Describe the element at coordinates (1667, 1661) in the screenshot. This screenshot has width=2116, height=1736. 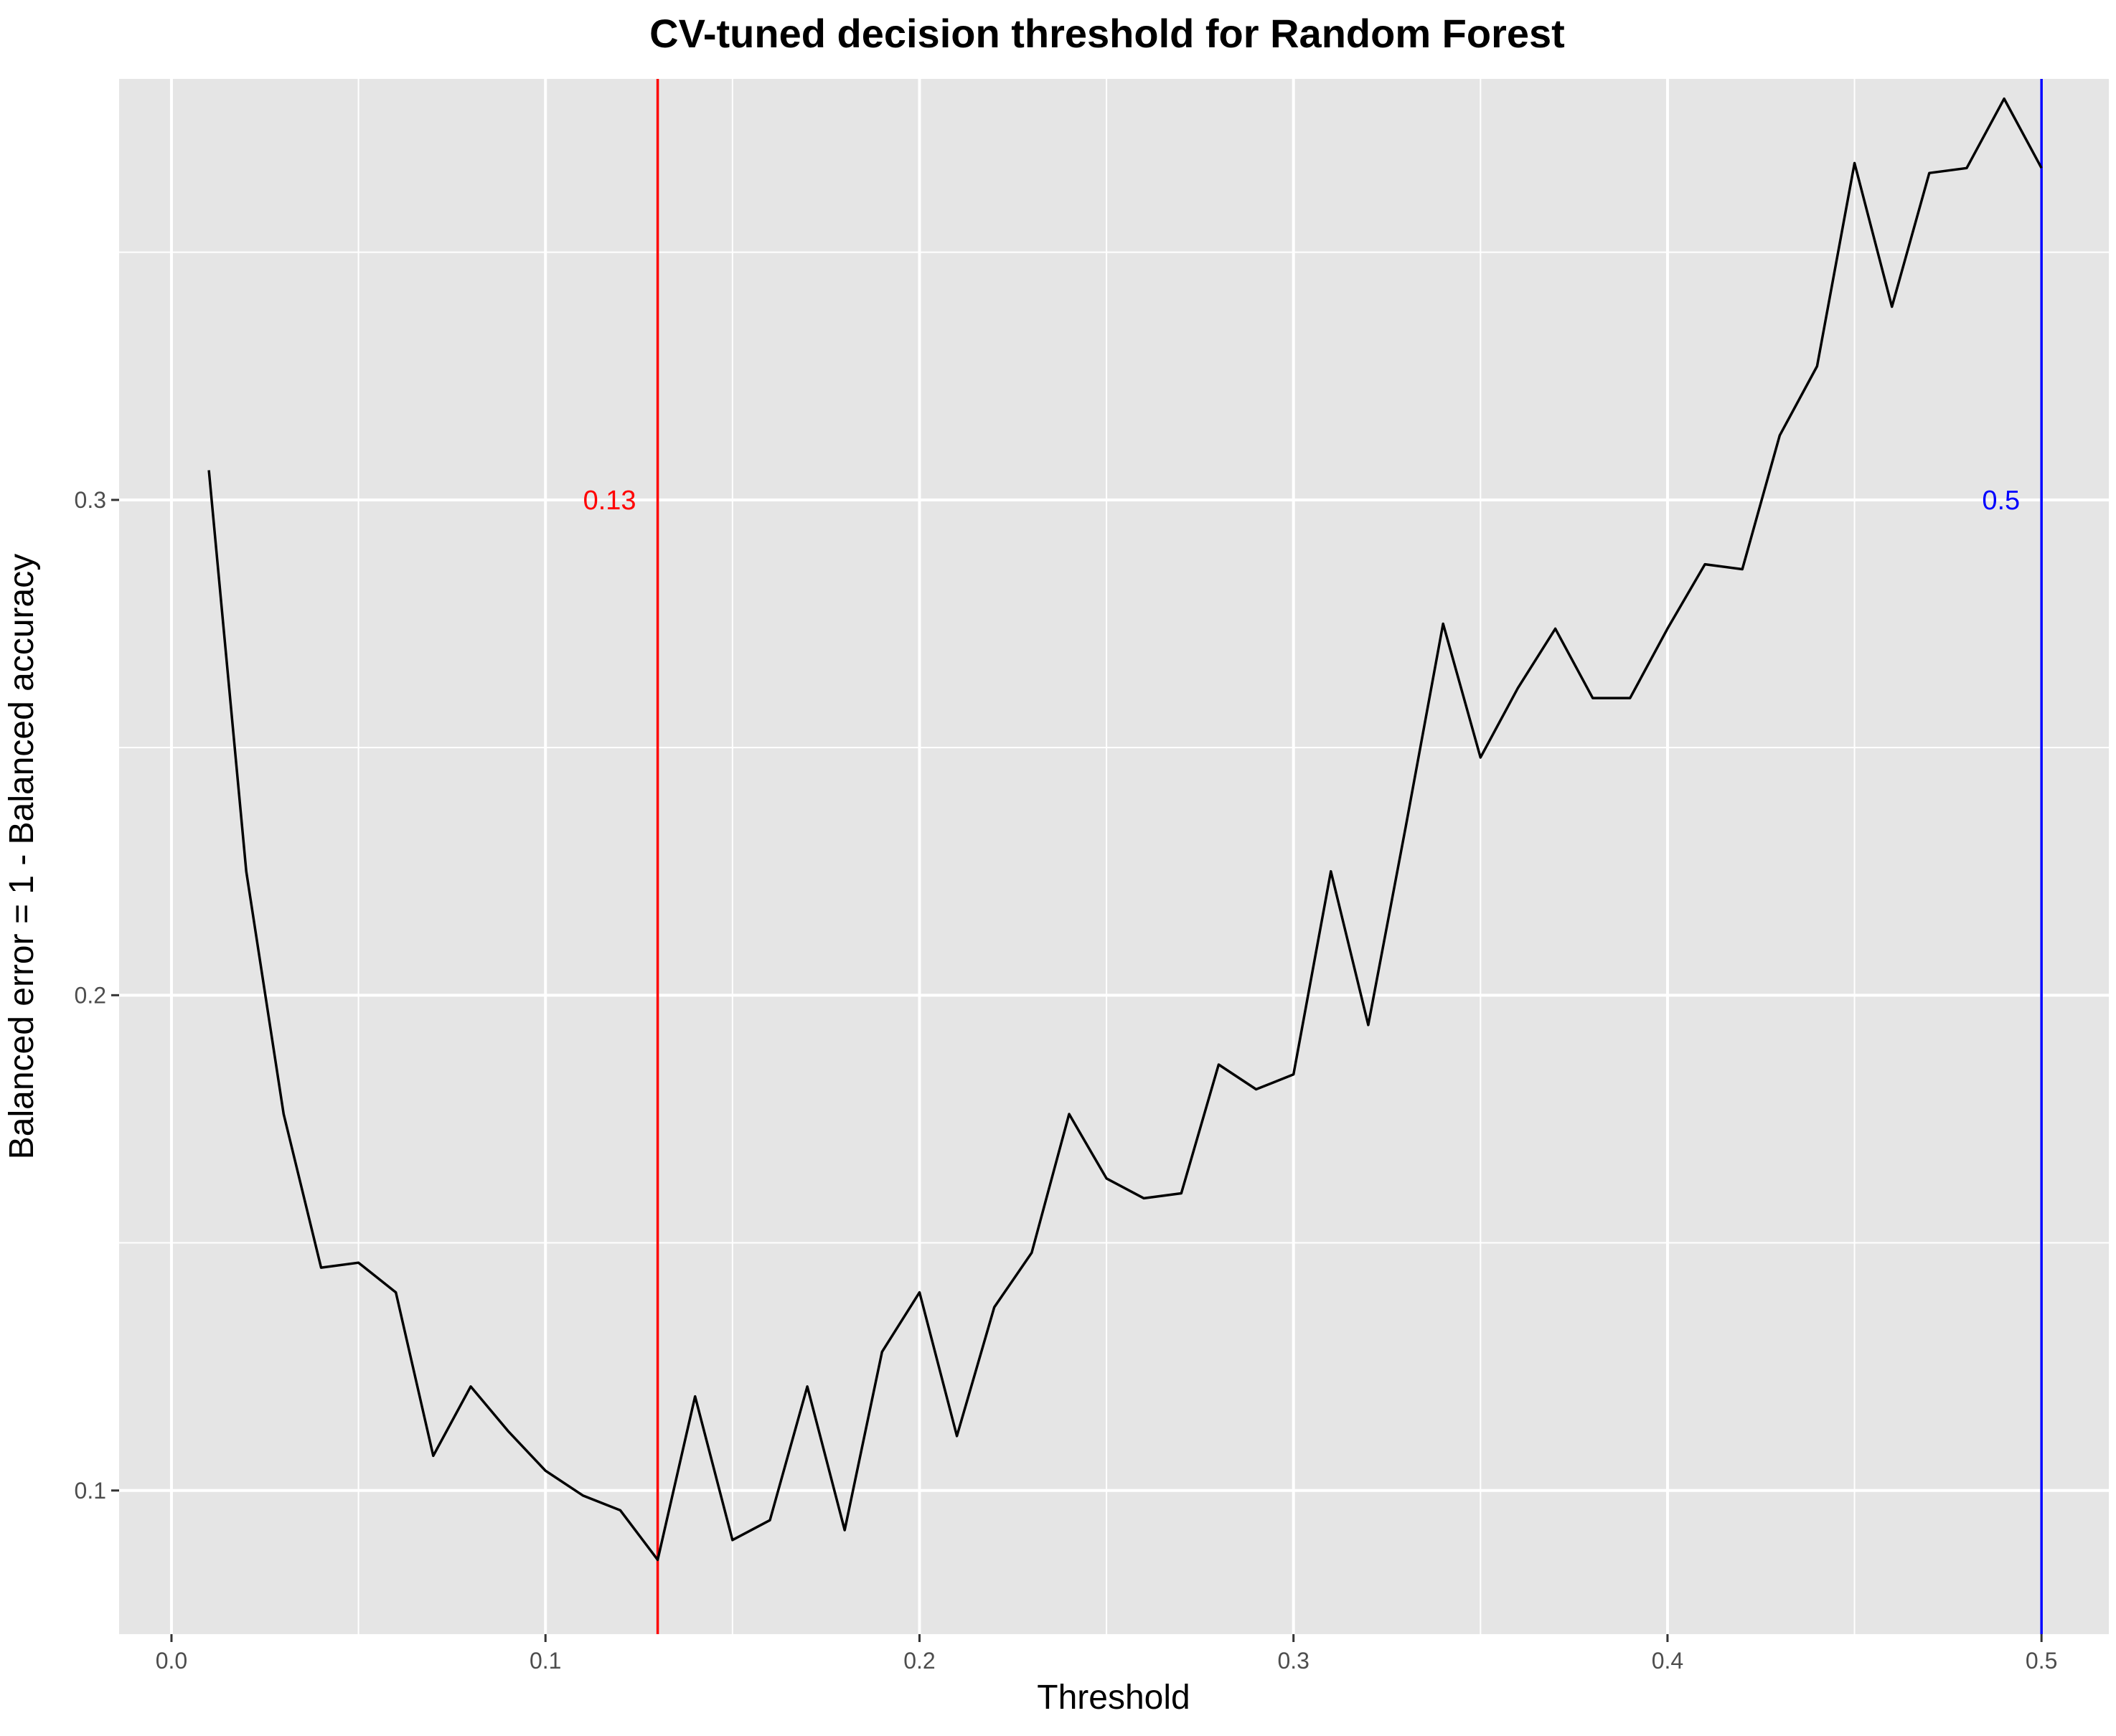
I see `x-tick-label: 0.4` at that location.